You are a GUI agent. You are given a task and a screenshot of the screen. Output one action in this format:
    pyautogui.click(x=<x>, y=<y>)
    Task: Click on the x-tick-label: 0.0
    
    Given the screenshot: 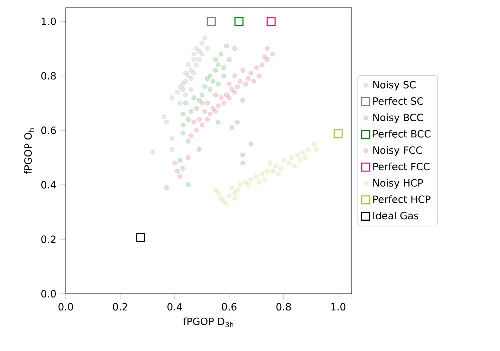 What is the action you would take?
    pyautogui.click(x=66, y=307)
    